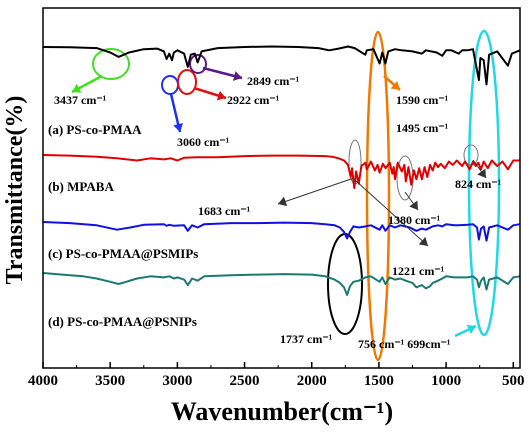 The width and height of the screenshot is (532, 432). What do you see at coordinates (281, 284) in the screenshot?
I see `series-line-d` at bounding box center [281, 284].